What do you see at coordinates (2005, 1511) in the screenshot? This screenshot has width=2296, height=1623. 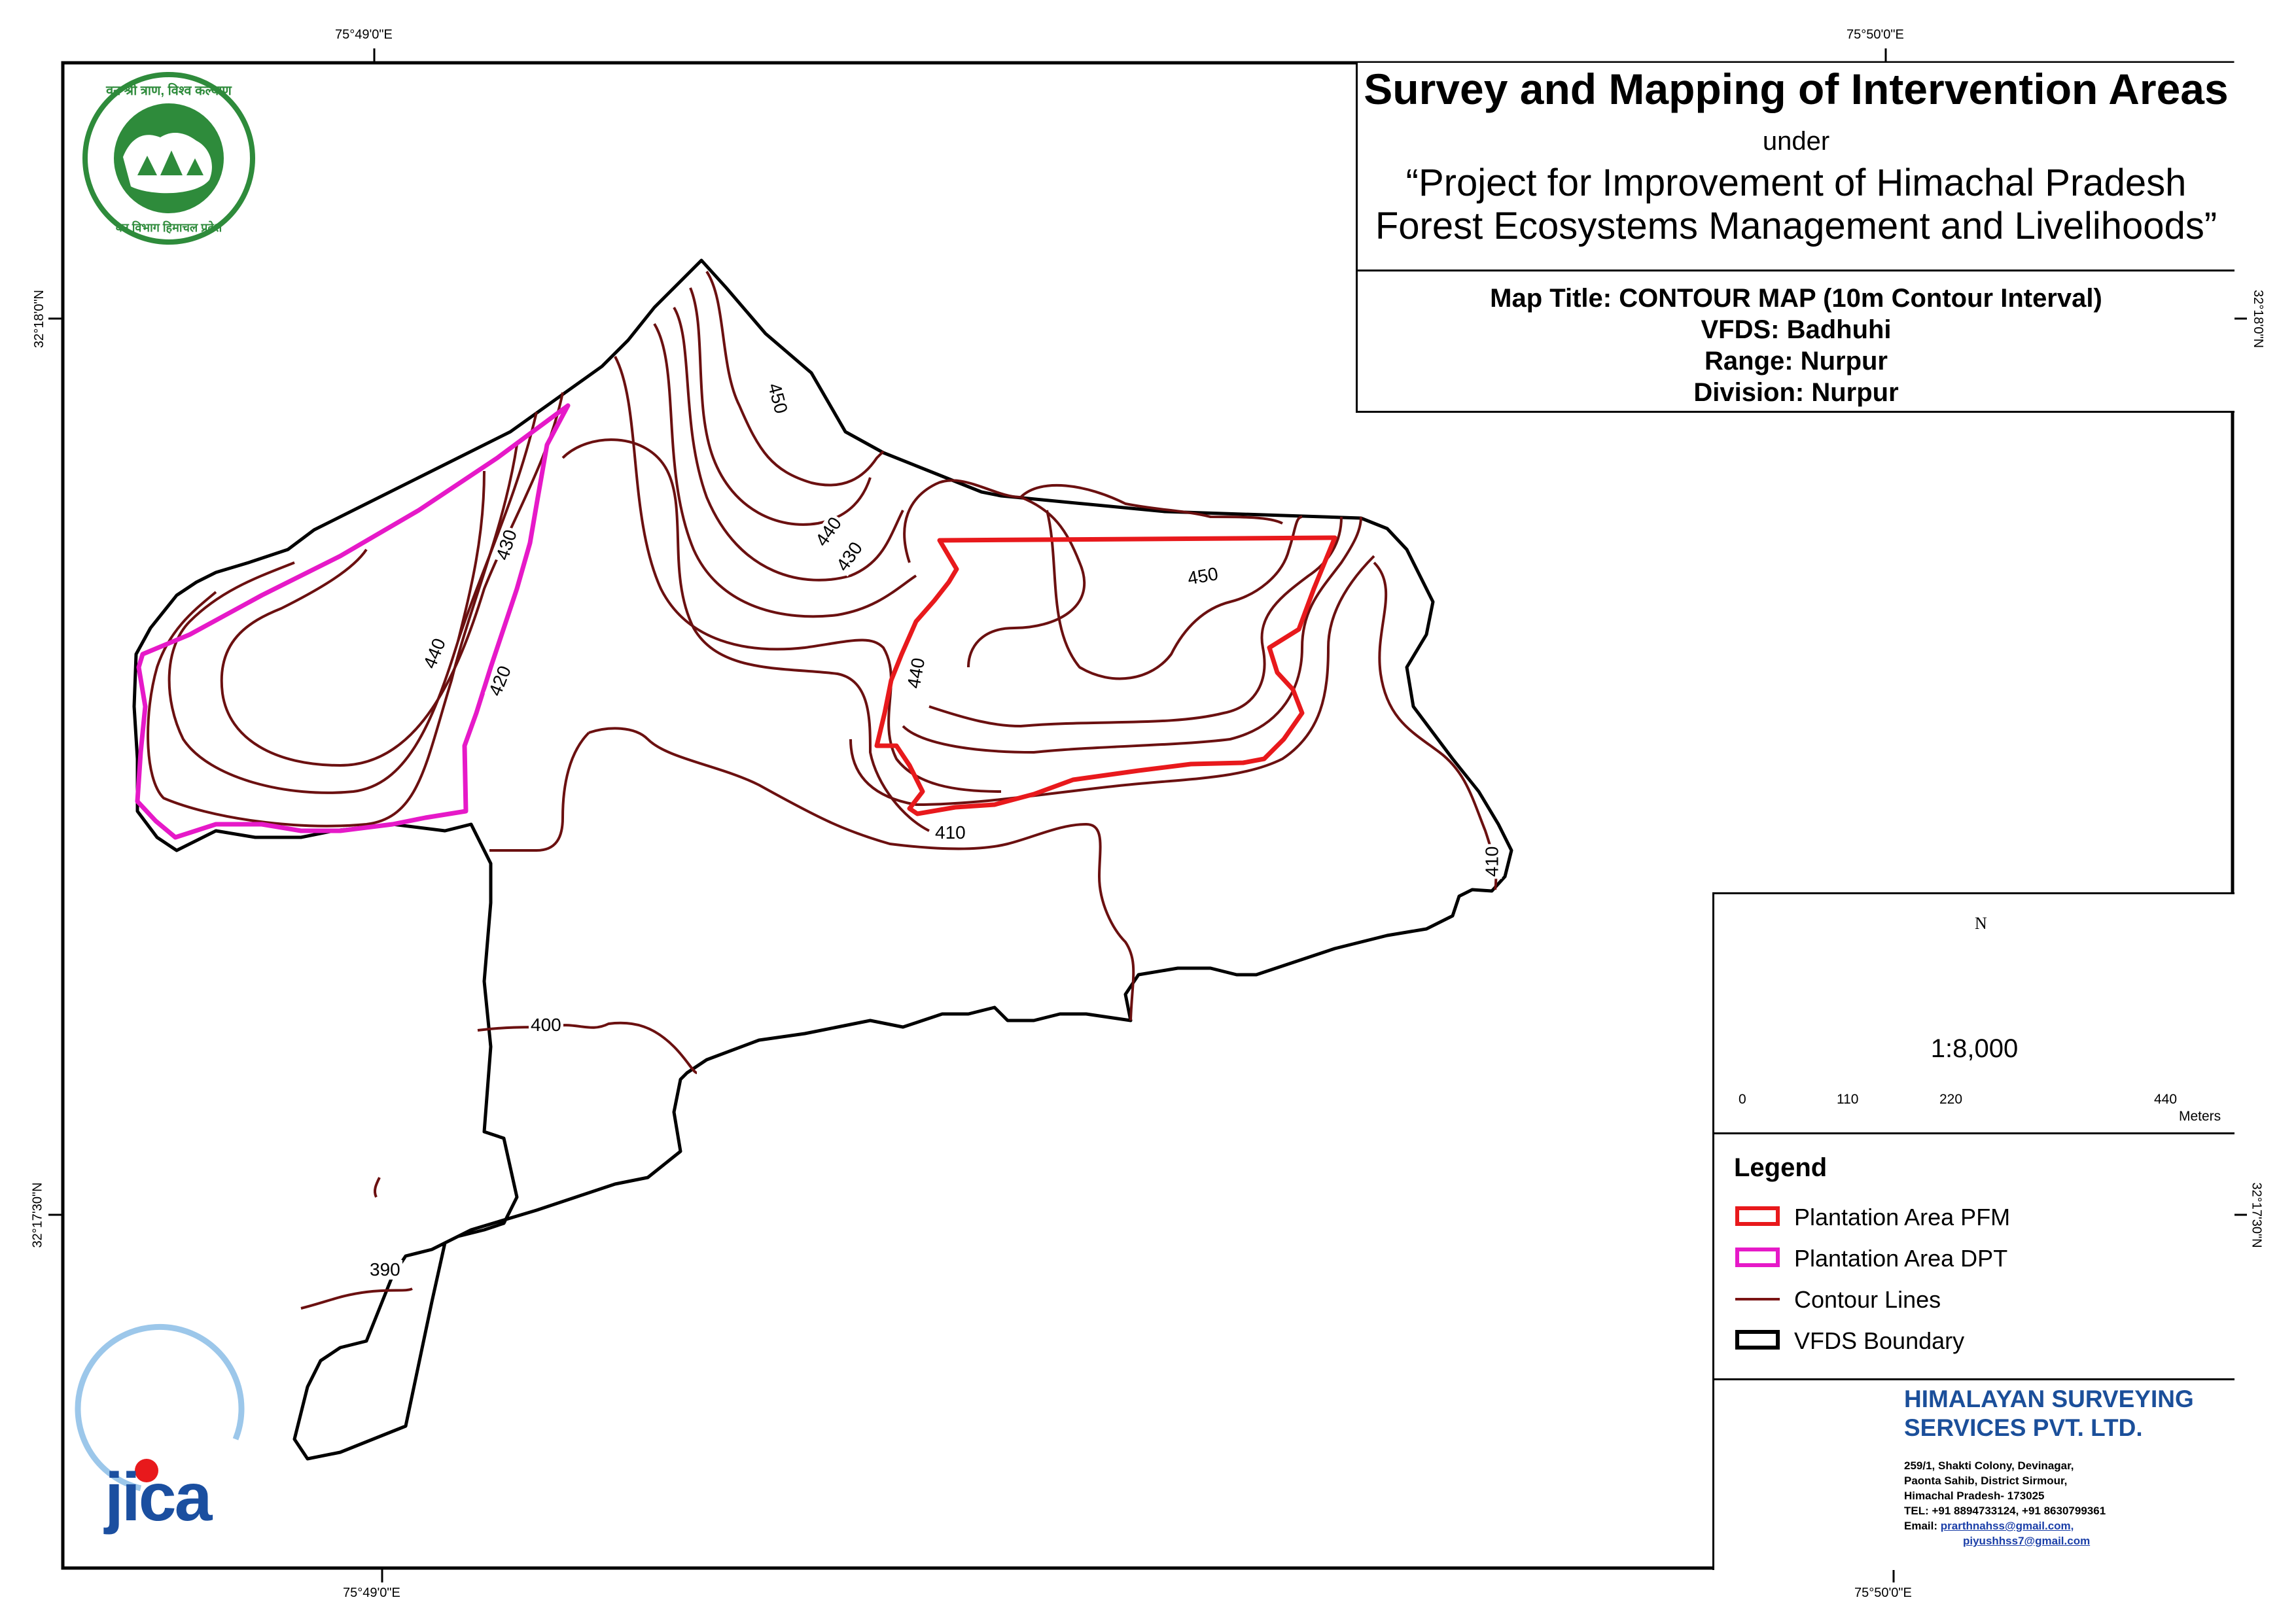 I see `company-phone: TEL: +91 8894733124, +91 8630799361` at bounding box center [2005, 1511].